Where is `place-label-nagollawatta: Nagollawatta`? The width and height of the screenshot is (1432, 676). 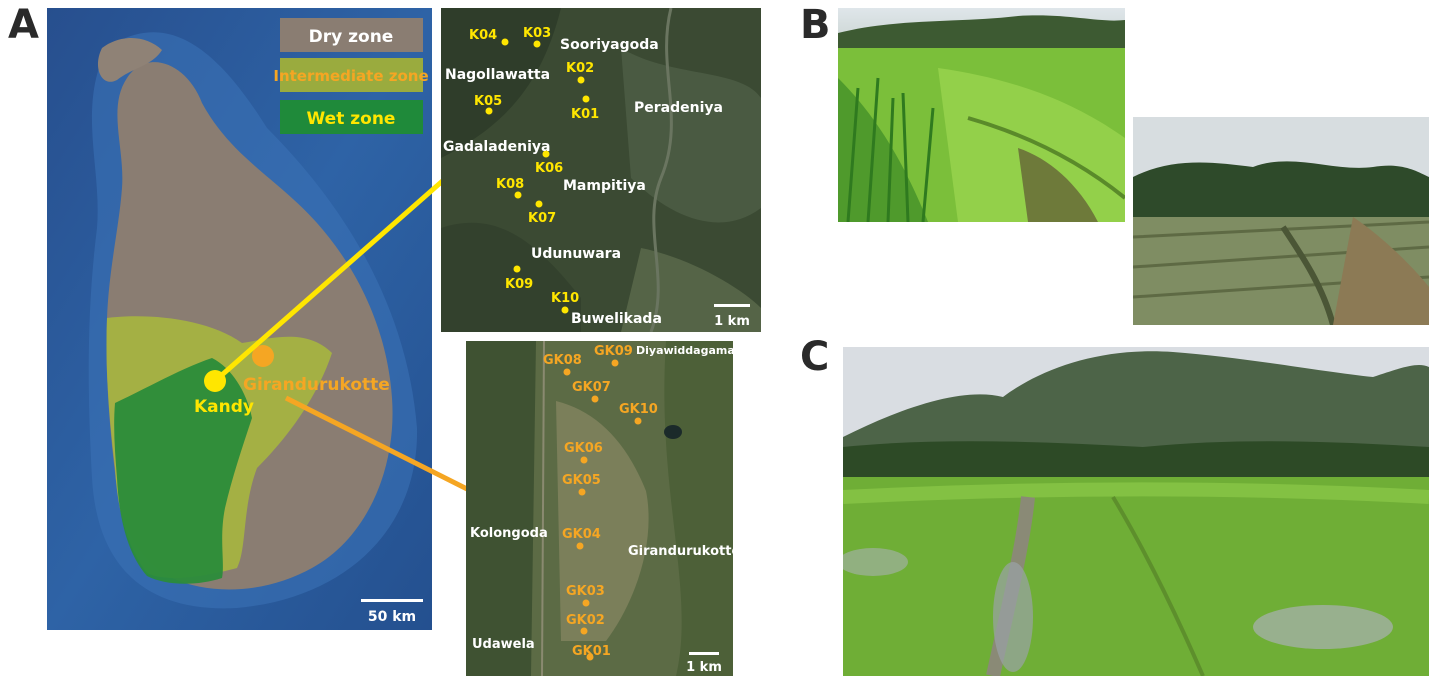
place-label-nagollawatta: Nagollawatta is located at coordinates (497, 75).